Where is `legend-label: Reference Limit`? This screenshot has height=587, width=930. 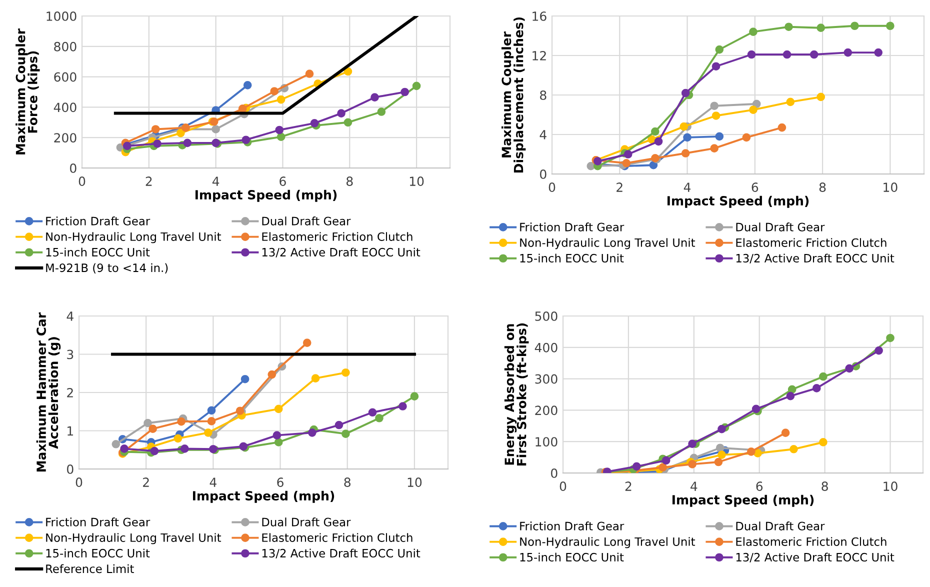 legend-label: Reference Limit is located at coordinates (90, 569).